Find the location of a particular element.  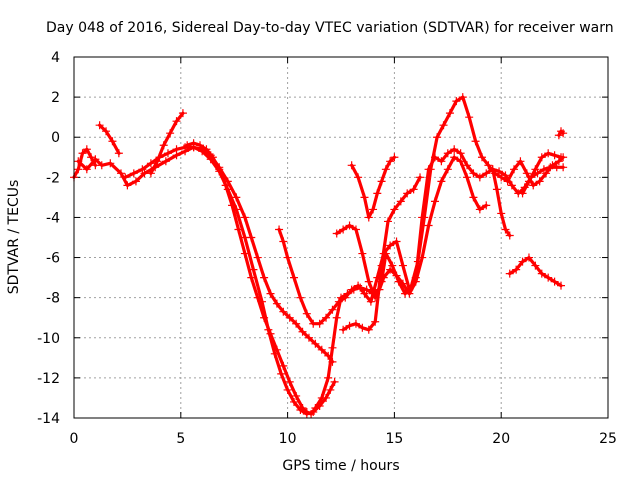

series-satellite-n is located at coordinates (501, 202).